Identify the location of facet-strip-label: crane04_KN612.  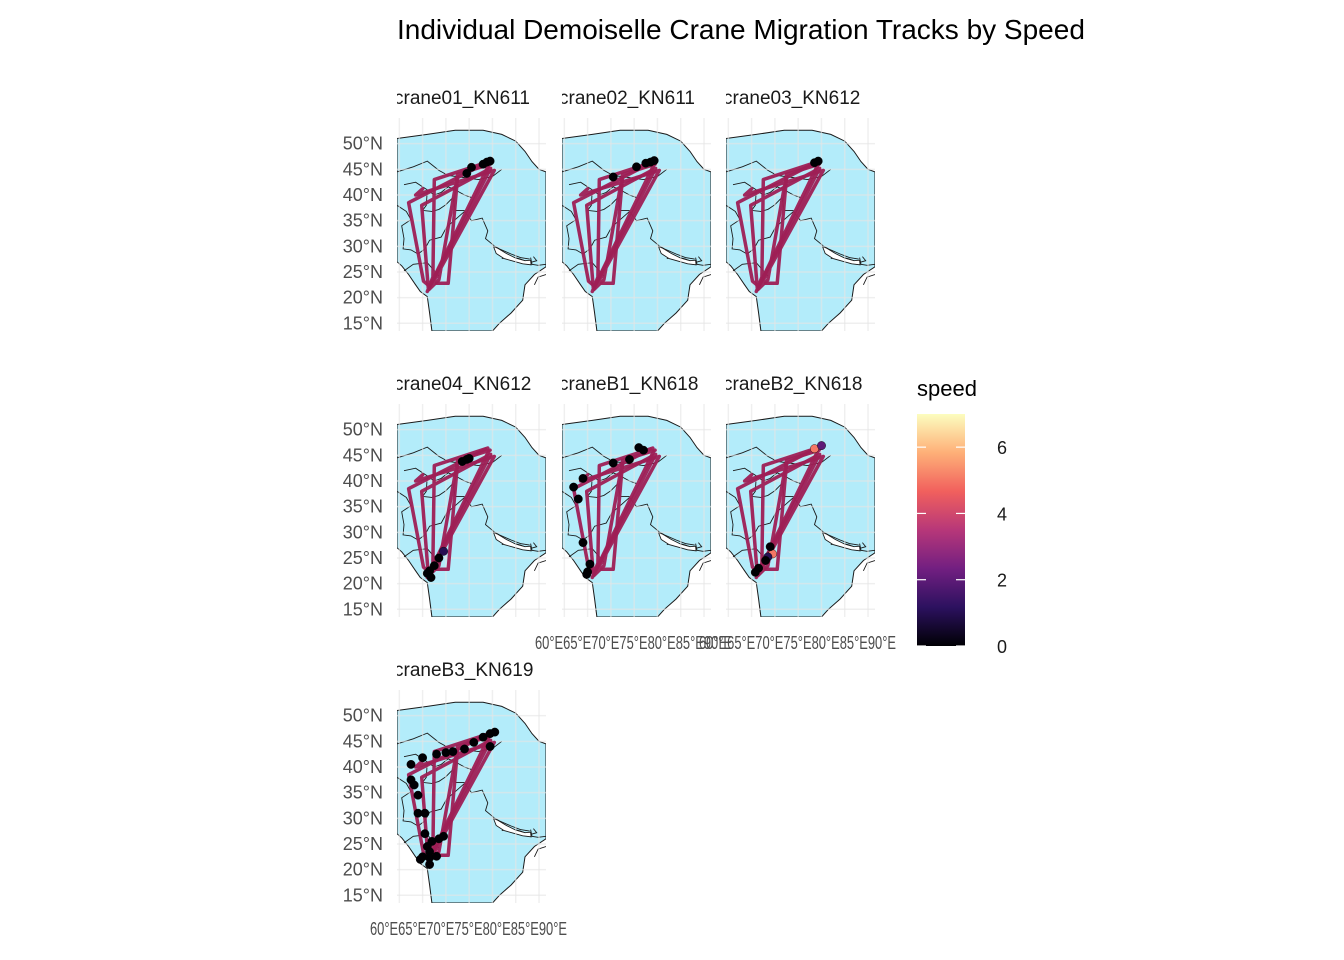
(462, 384).